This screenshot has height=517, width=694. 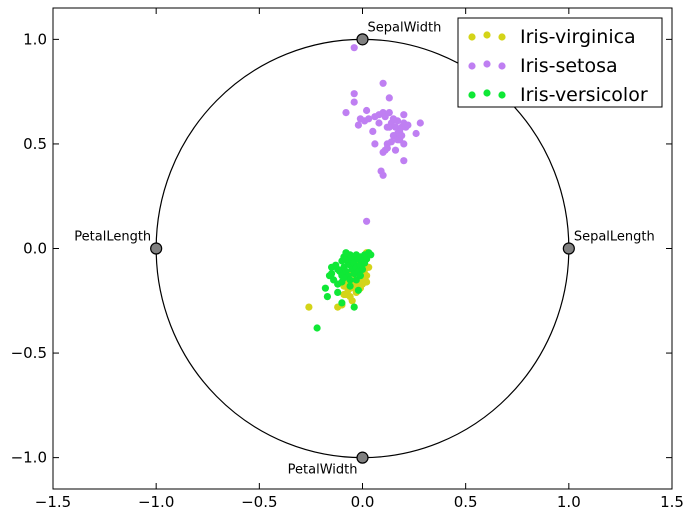 I want to click on y-tick-label: 1.0, so click(x=35, y=39).